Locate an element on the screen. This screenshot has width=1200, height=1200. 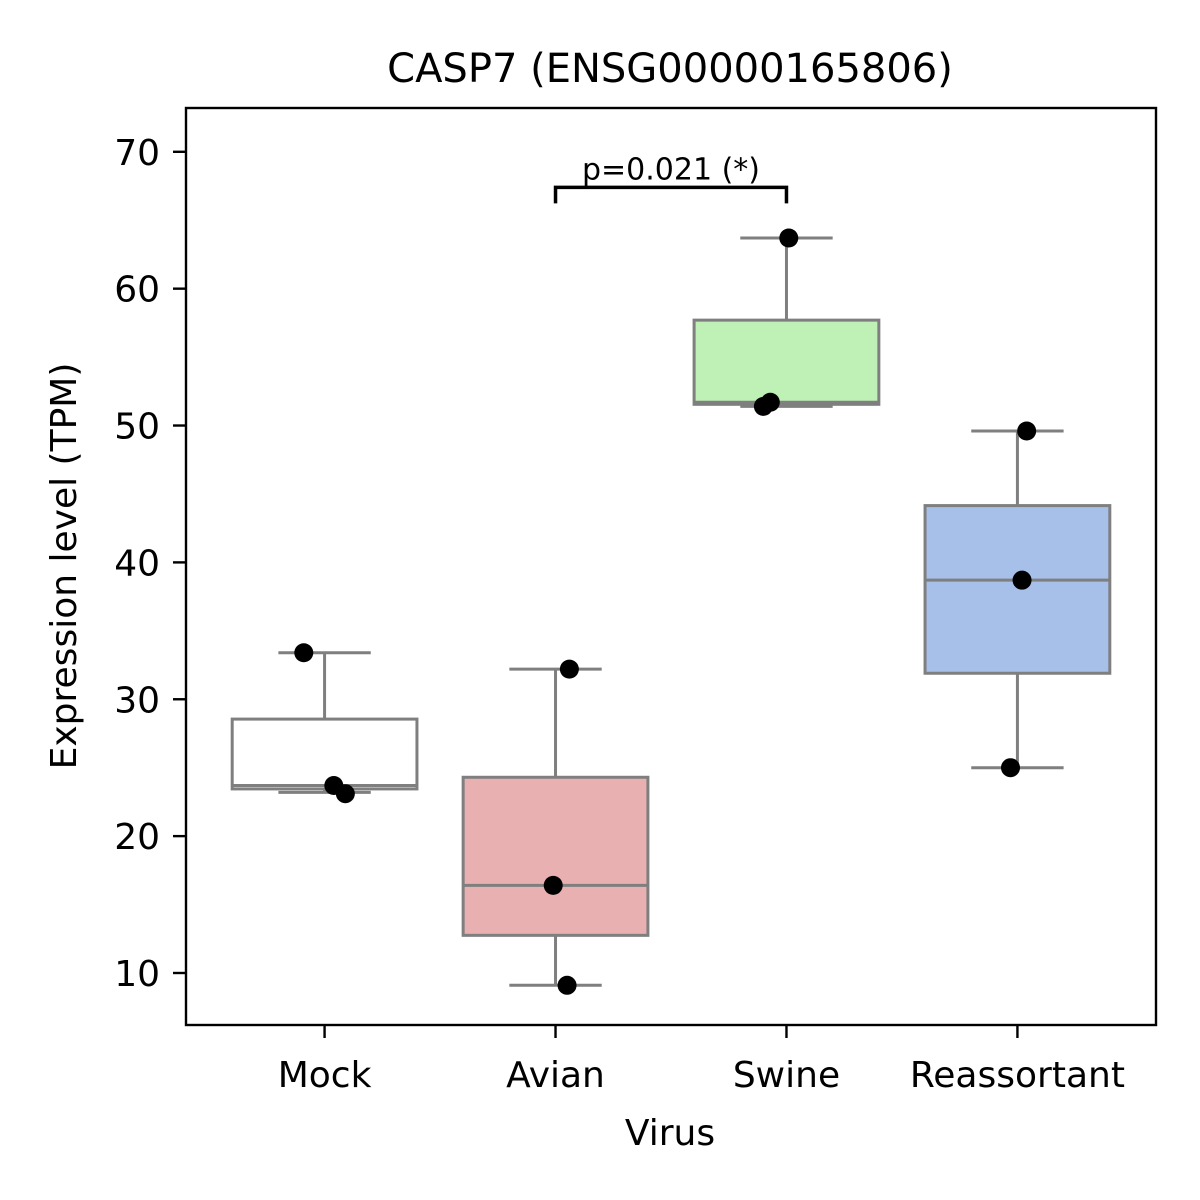
y-tick-label-60: 60 is located at coordinates (137, 290).